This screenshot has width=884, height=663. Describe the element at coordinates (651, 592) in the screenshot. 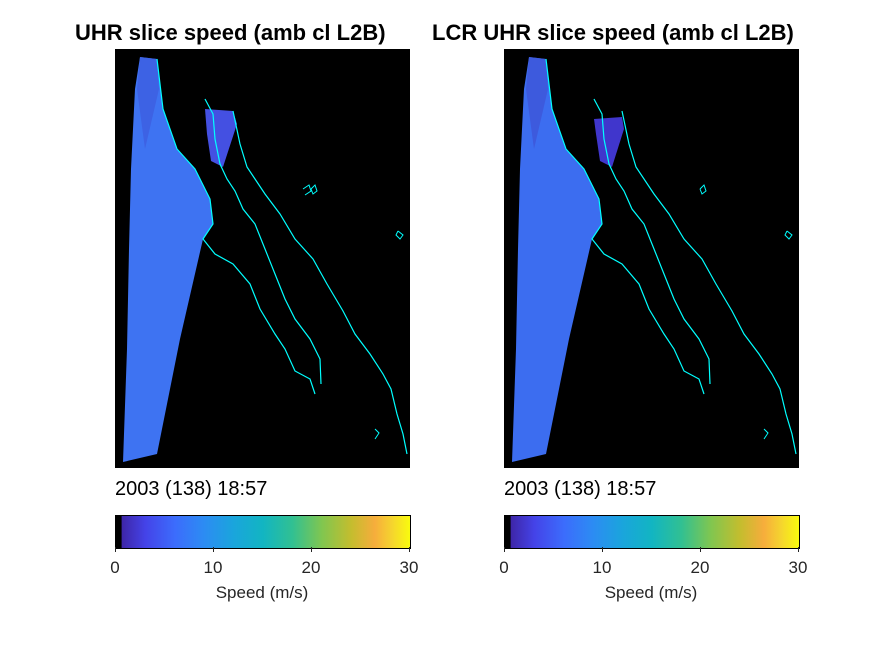

I see `panel-2-colorbar-label: Speed (m/s)` at that location.